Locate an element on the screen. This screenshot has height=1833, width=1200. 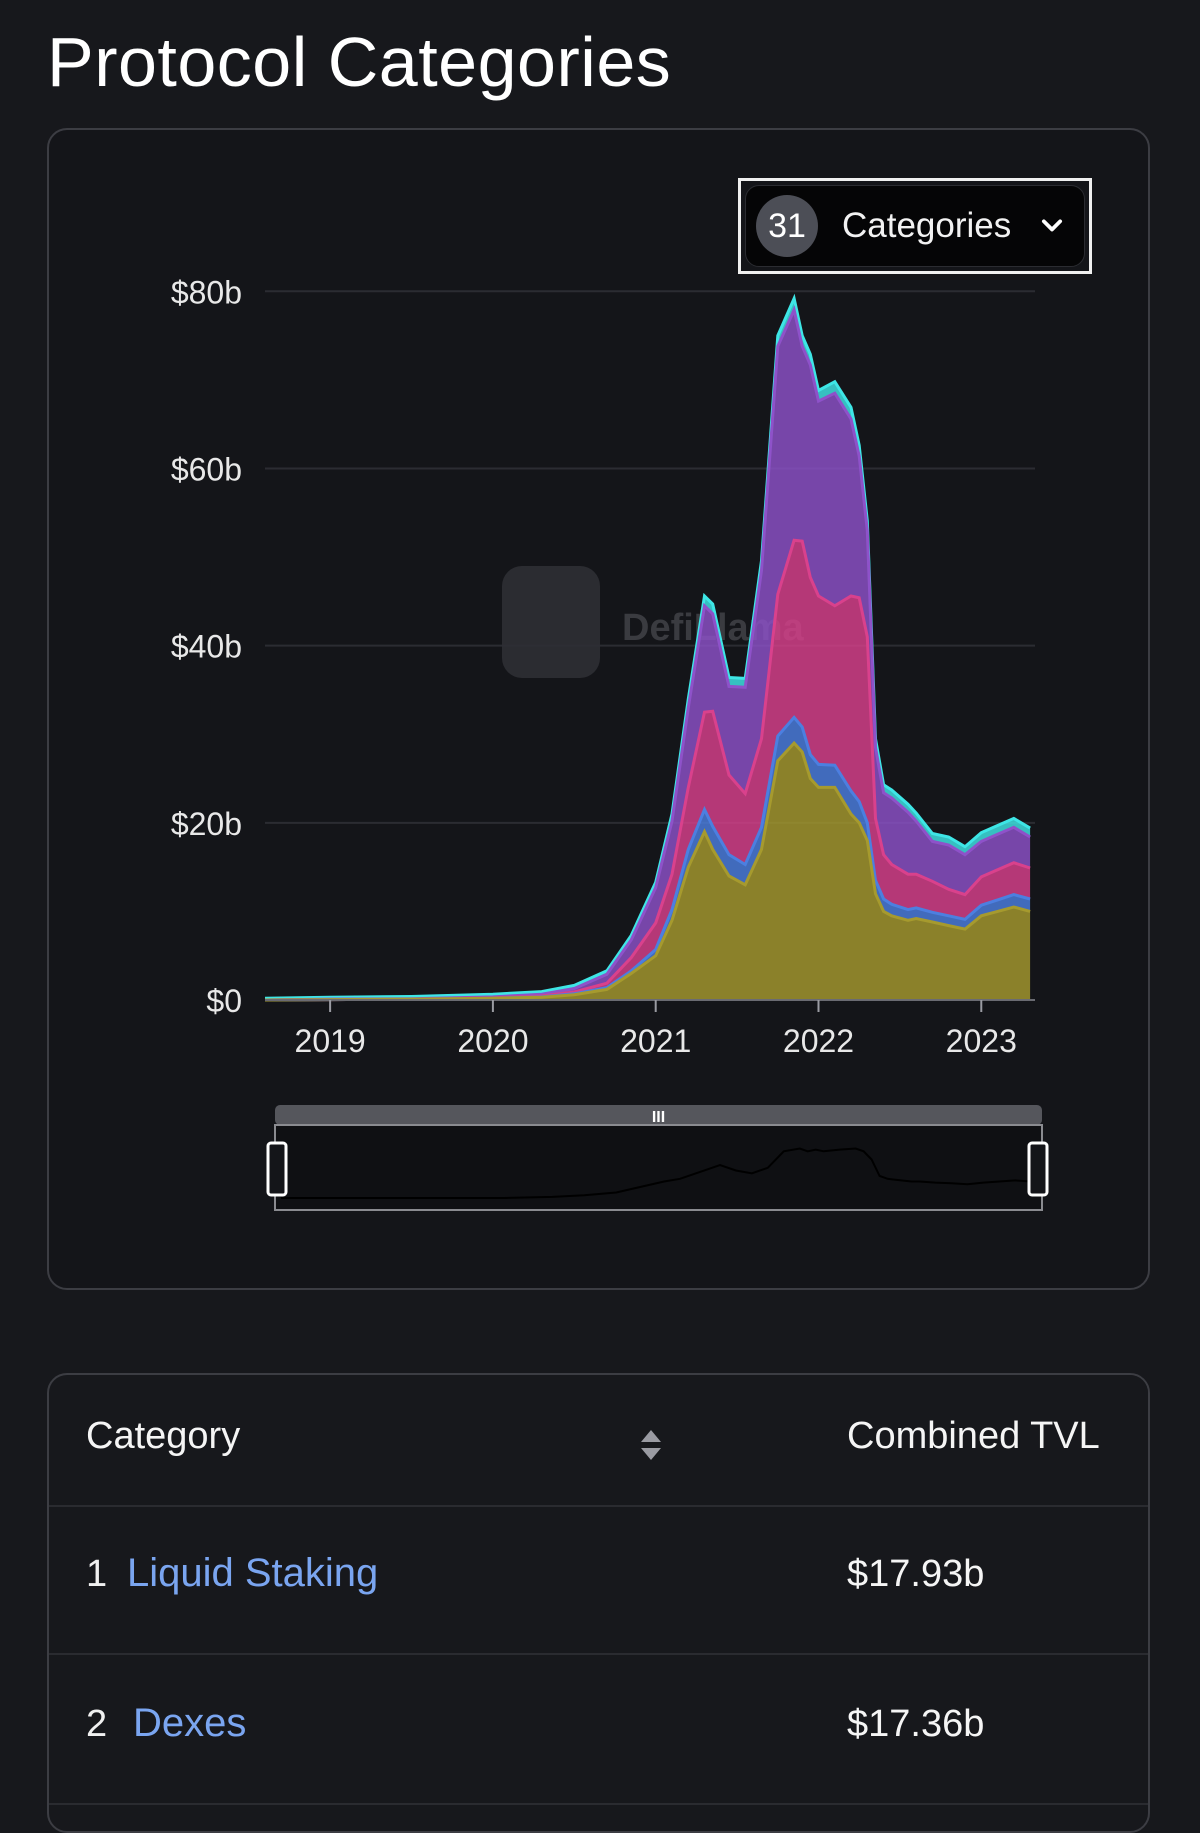
y-tick-label: $60b is located at coordinates (206, 469).